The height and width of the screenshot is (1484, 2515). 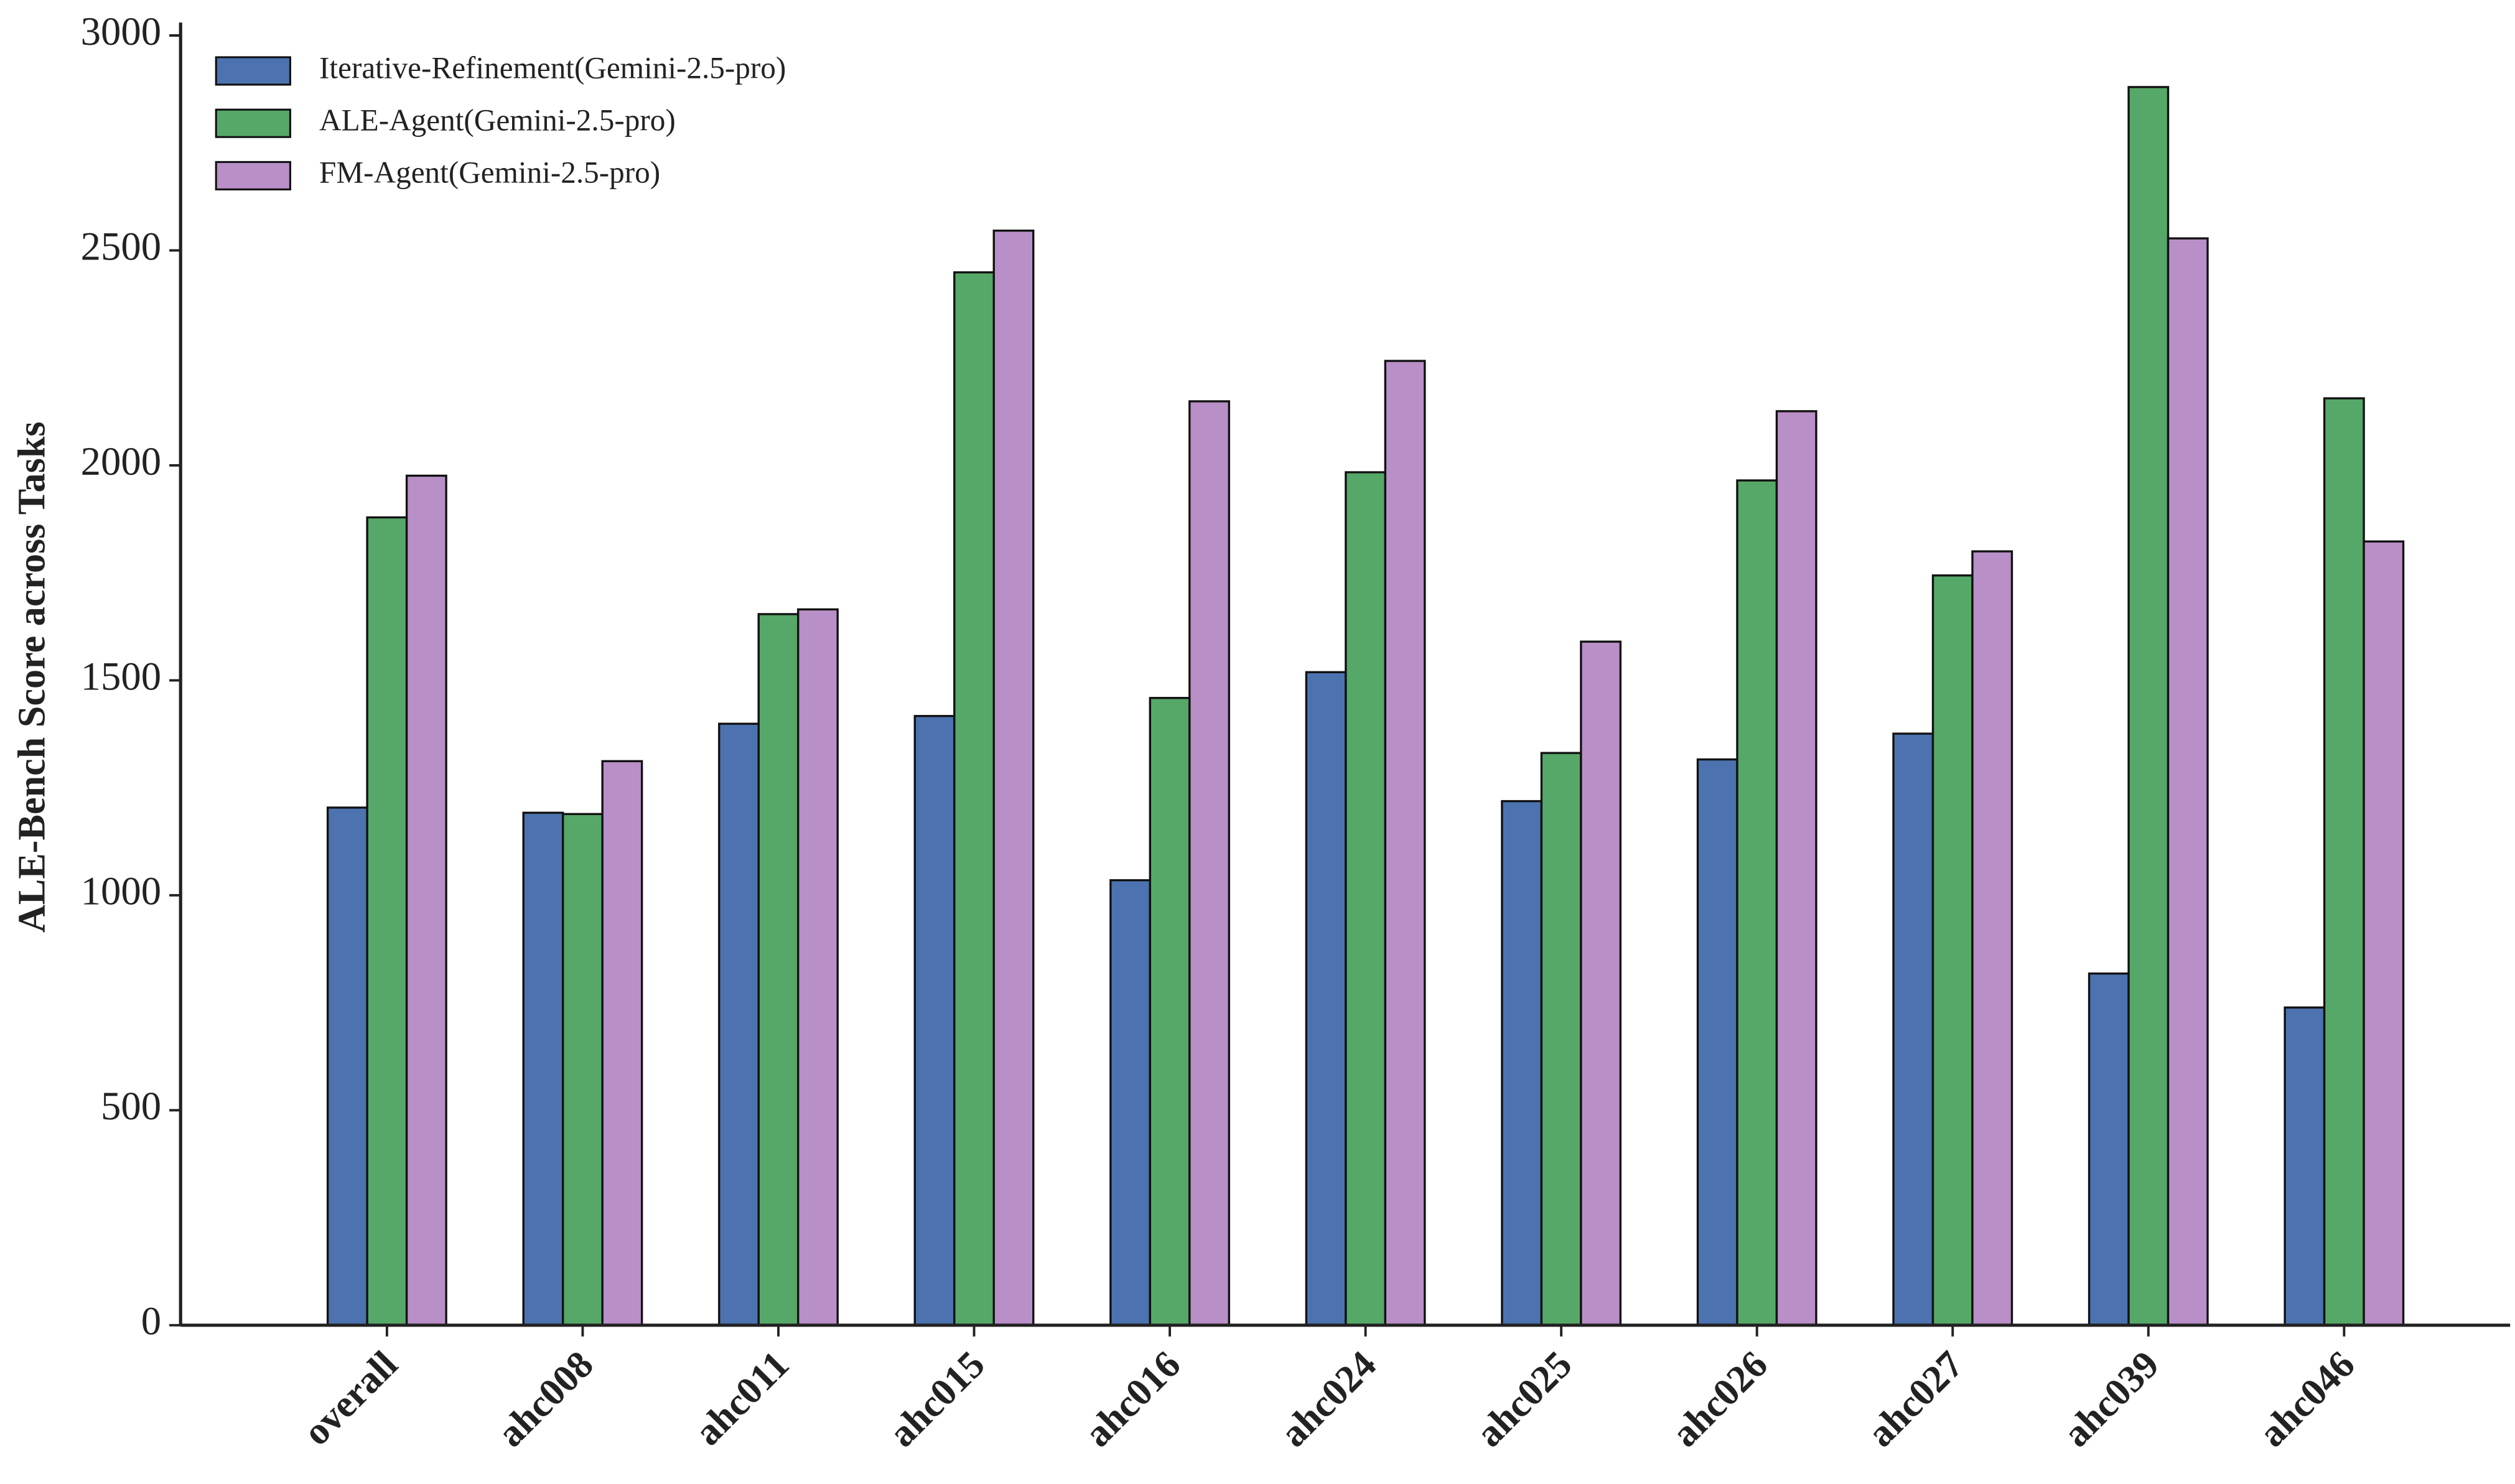 What do you see at coordinates (121, 891) in the screenshot?
I see `y-tick-label: 1000` at bounding box center [121, 891].